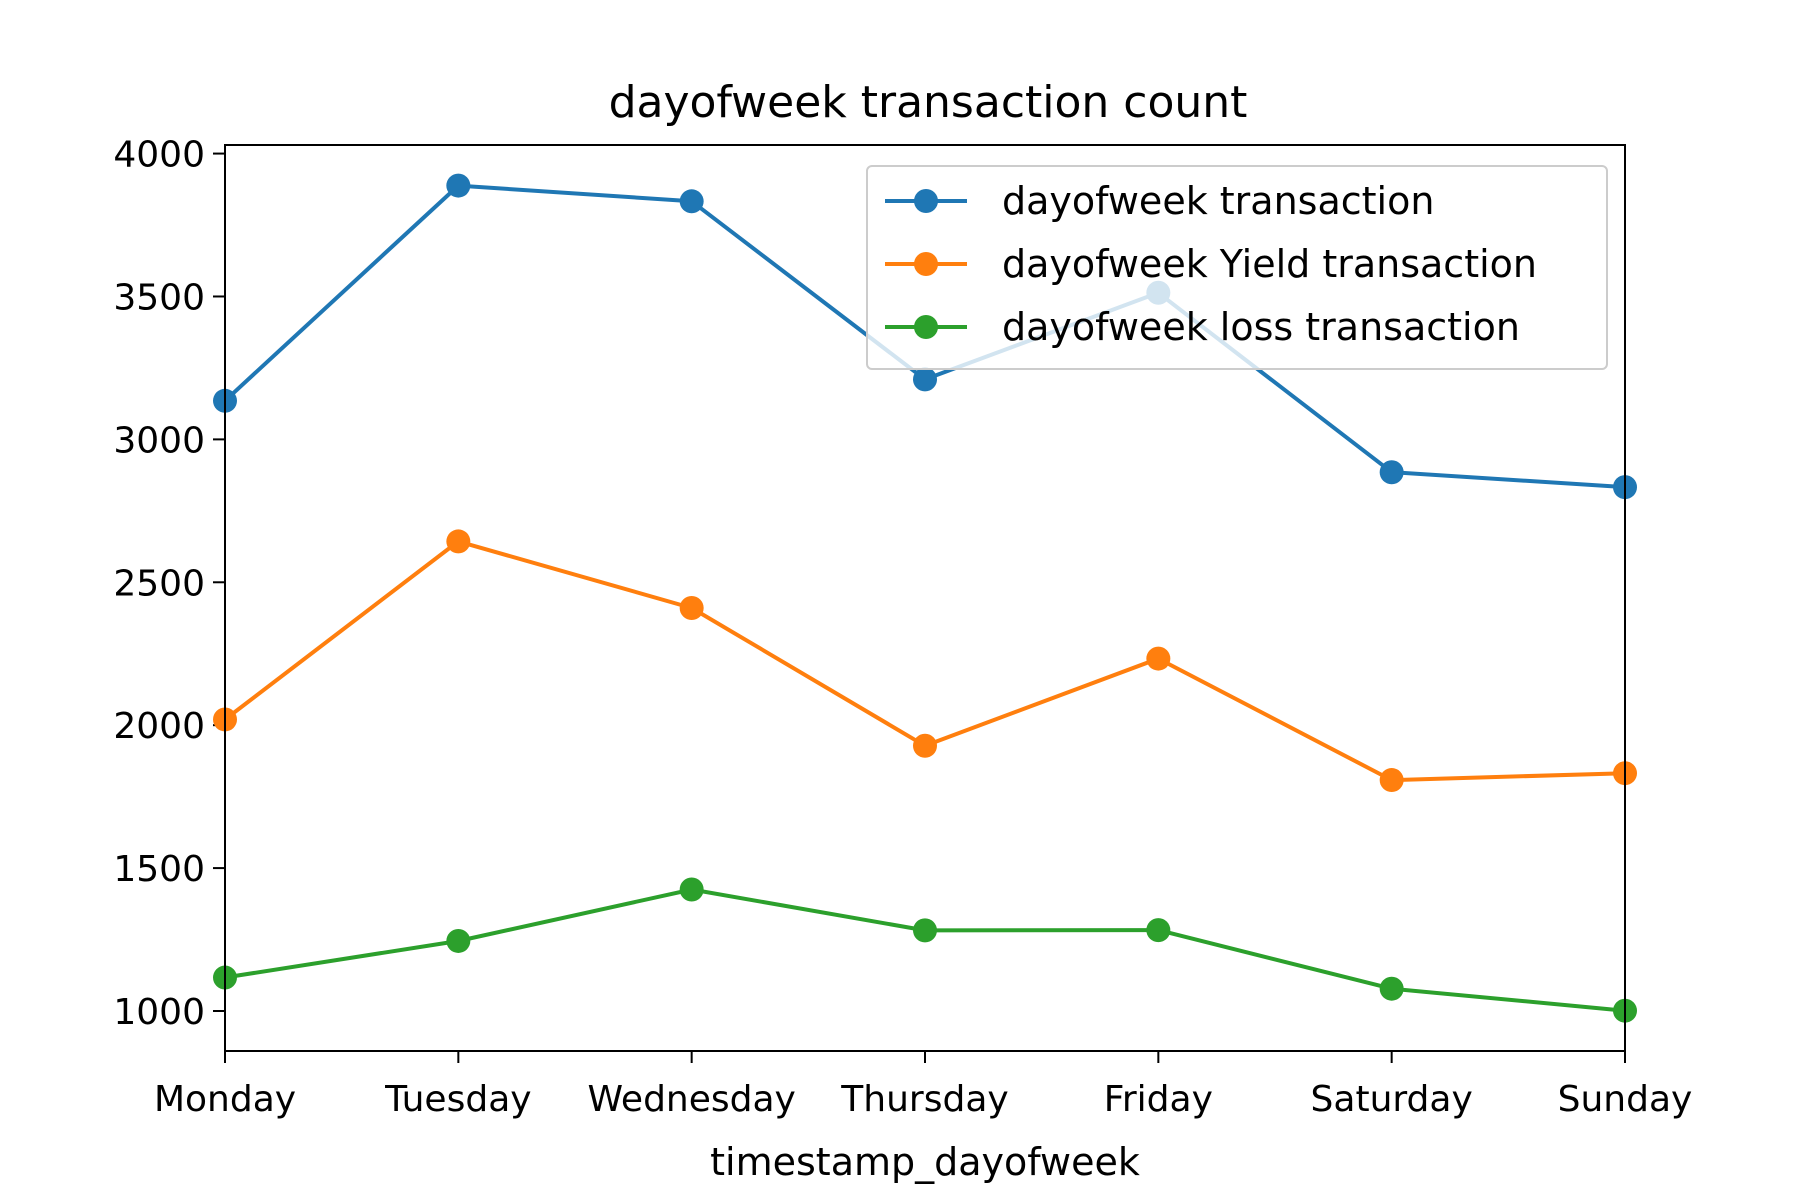 The width and height of the screenshot is (1800, 1204). Describe the element at coordinates (924, 1099) in the screenshot. I see `x-tick-label: Thursday` at that location.